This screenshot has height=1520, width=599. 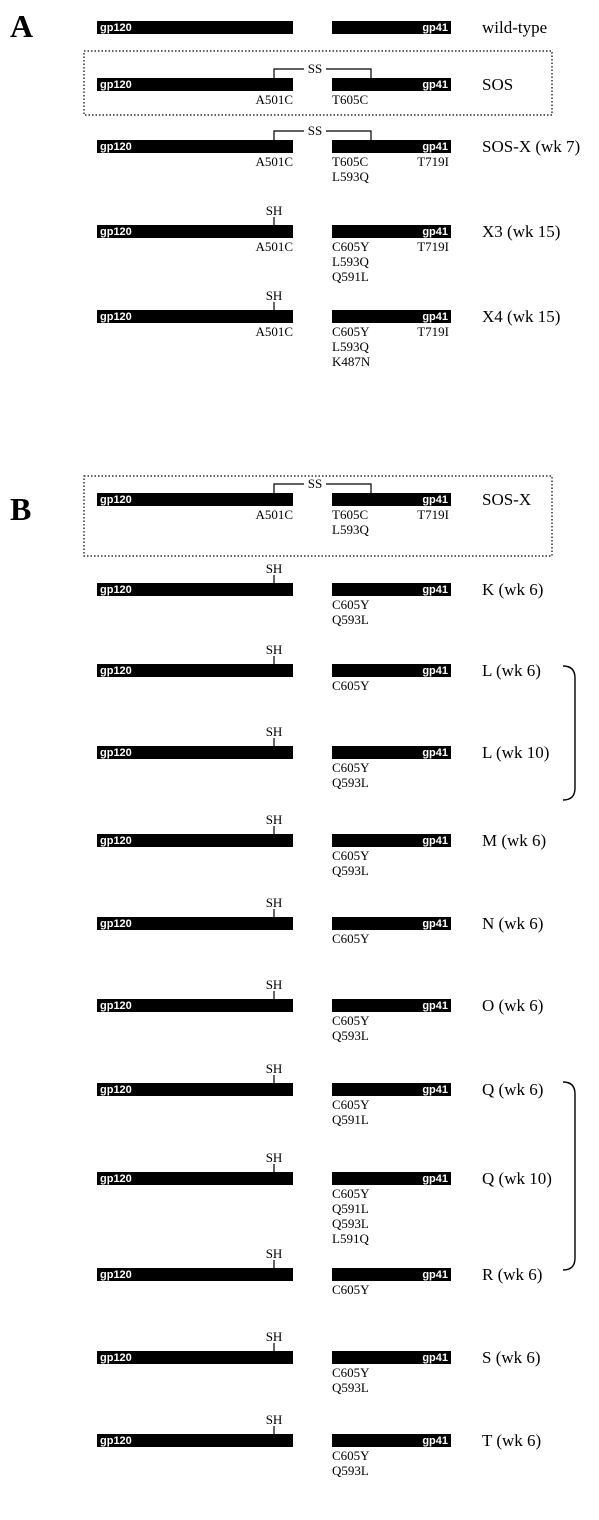 I want to click on construct-name: N (wk 6), so click(x=512, y=923).